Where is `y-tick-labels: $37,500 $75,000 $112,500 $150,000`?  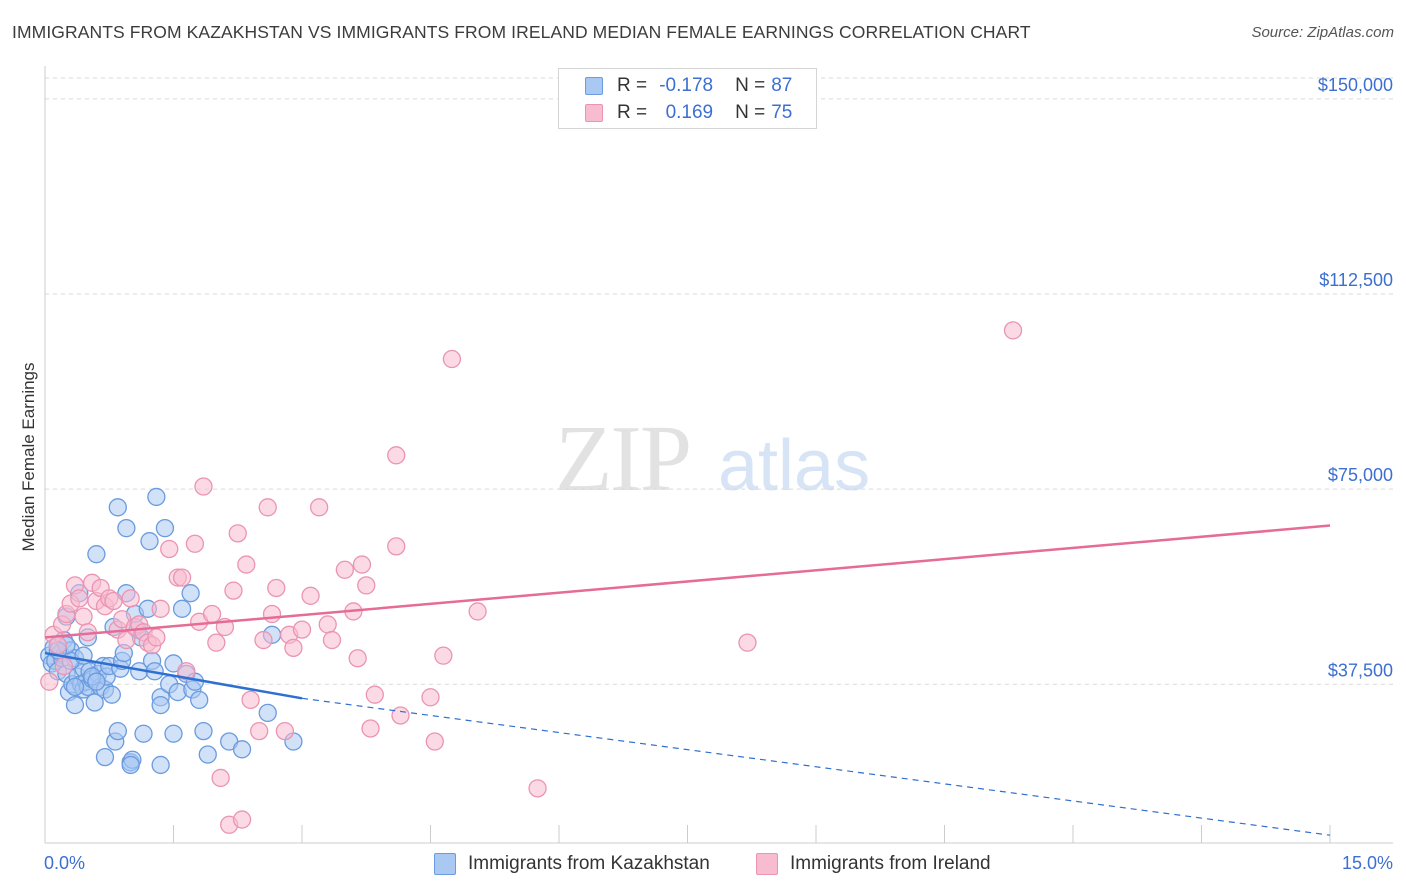 y-tick-labels: $37,500 $75,000 $112,500 $150,000 is located at coordinates (1355, 377).